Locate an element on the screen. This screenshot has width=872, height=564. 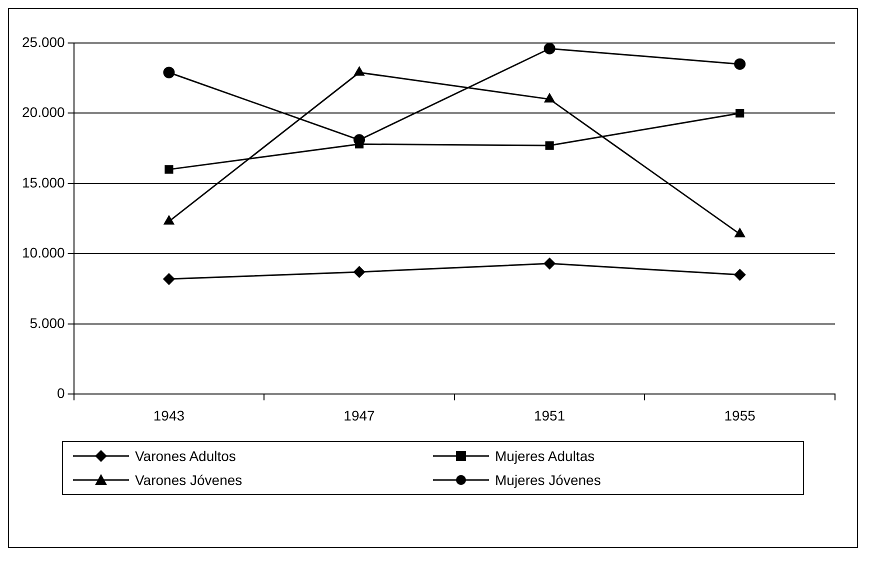
legend-label: Varones Jóvenes is located at coordinates (188, 480).